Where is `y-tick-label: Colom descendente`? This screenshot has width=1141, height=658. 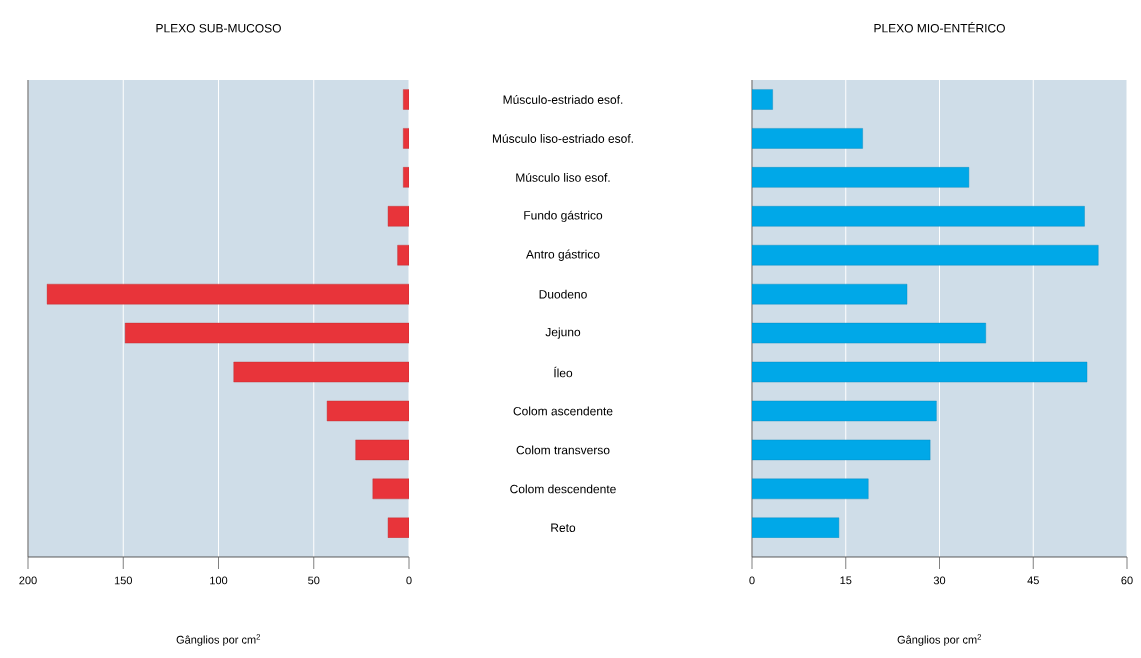
y-tick-label: Colom descendente is located at coordinates (563, 489).